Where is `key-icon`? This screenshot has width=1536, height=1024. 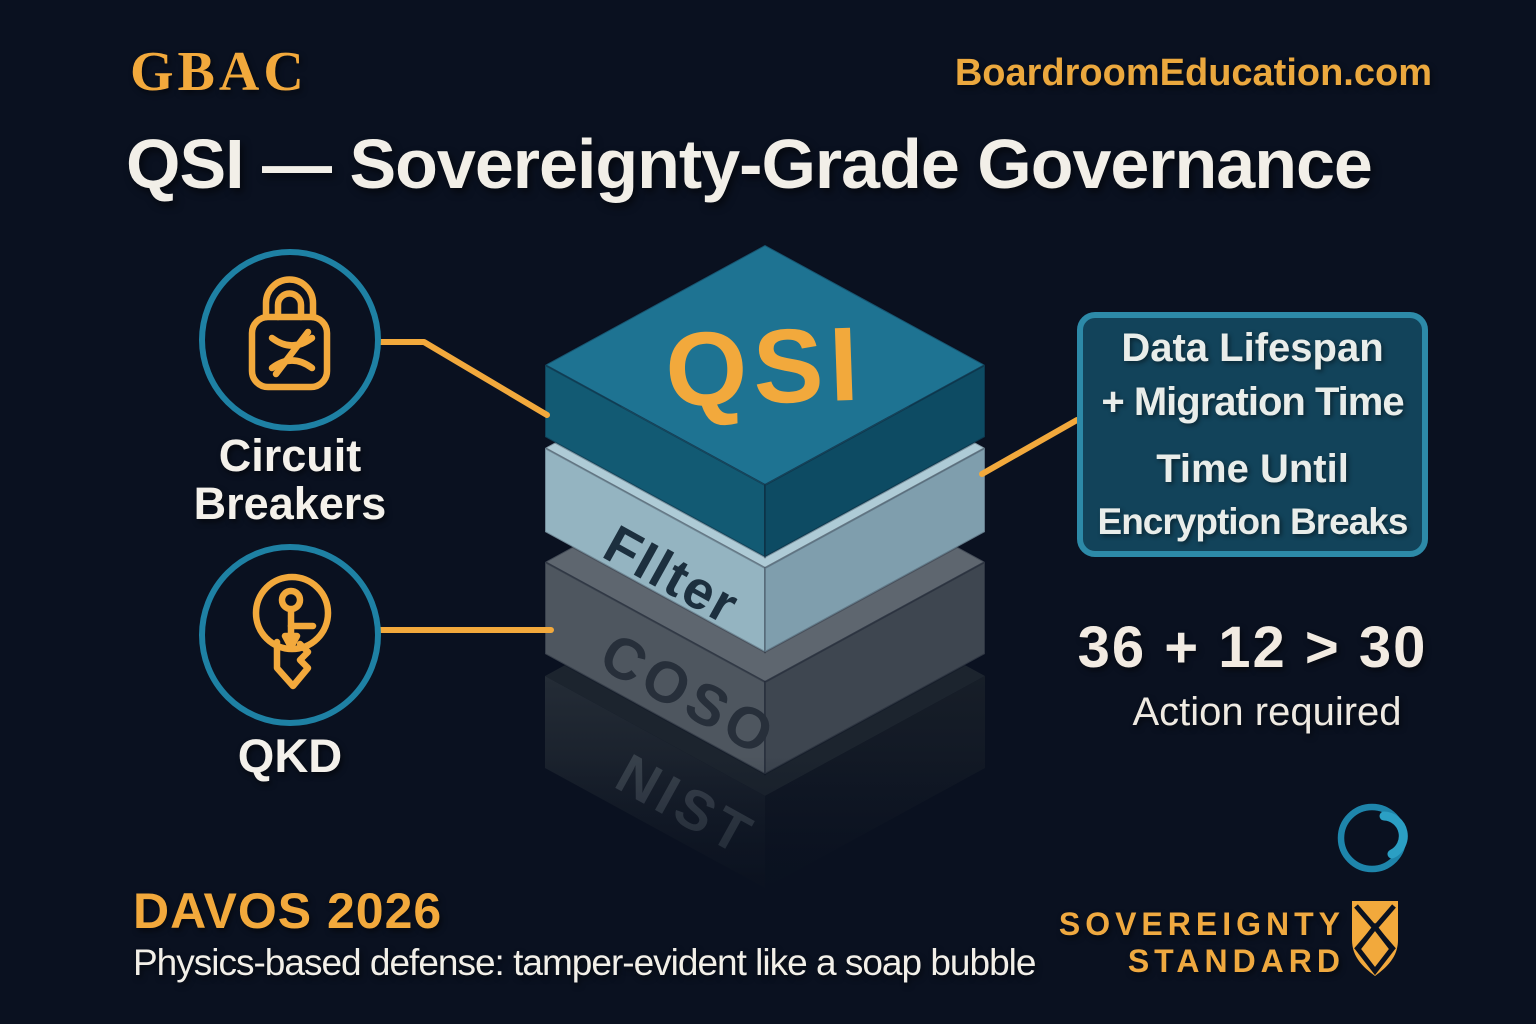 key-icon is located at coordinates (292, 631).